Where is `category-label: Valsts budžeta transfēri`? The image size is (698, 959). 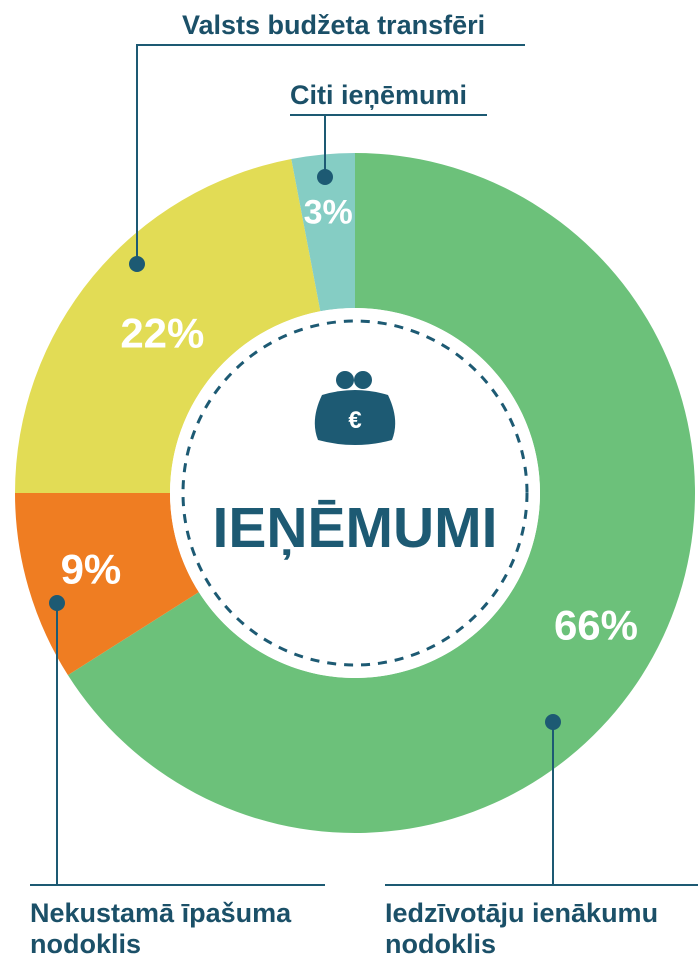
category-label: Valsts budžeta transfēri is located at coordinates (334, 25).